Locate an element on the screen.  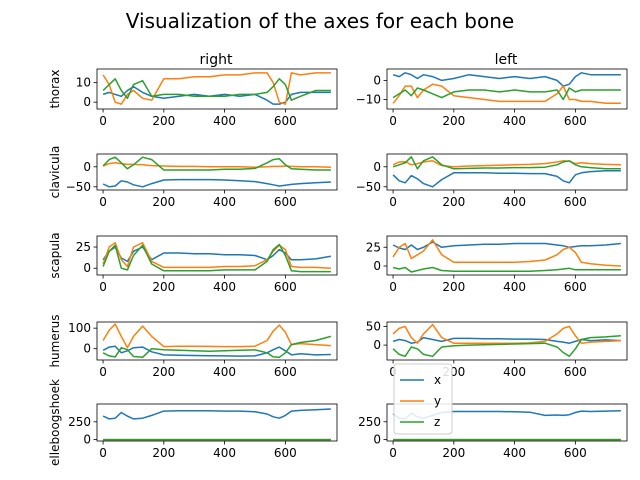
y-axis-label: elleboogshoek is located at coordinates (55, 422).